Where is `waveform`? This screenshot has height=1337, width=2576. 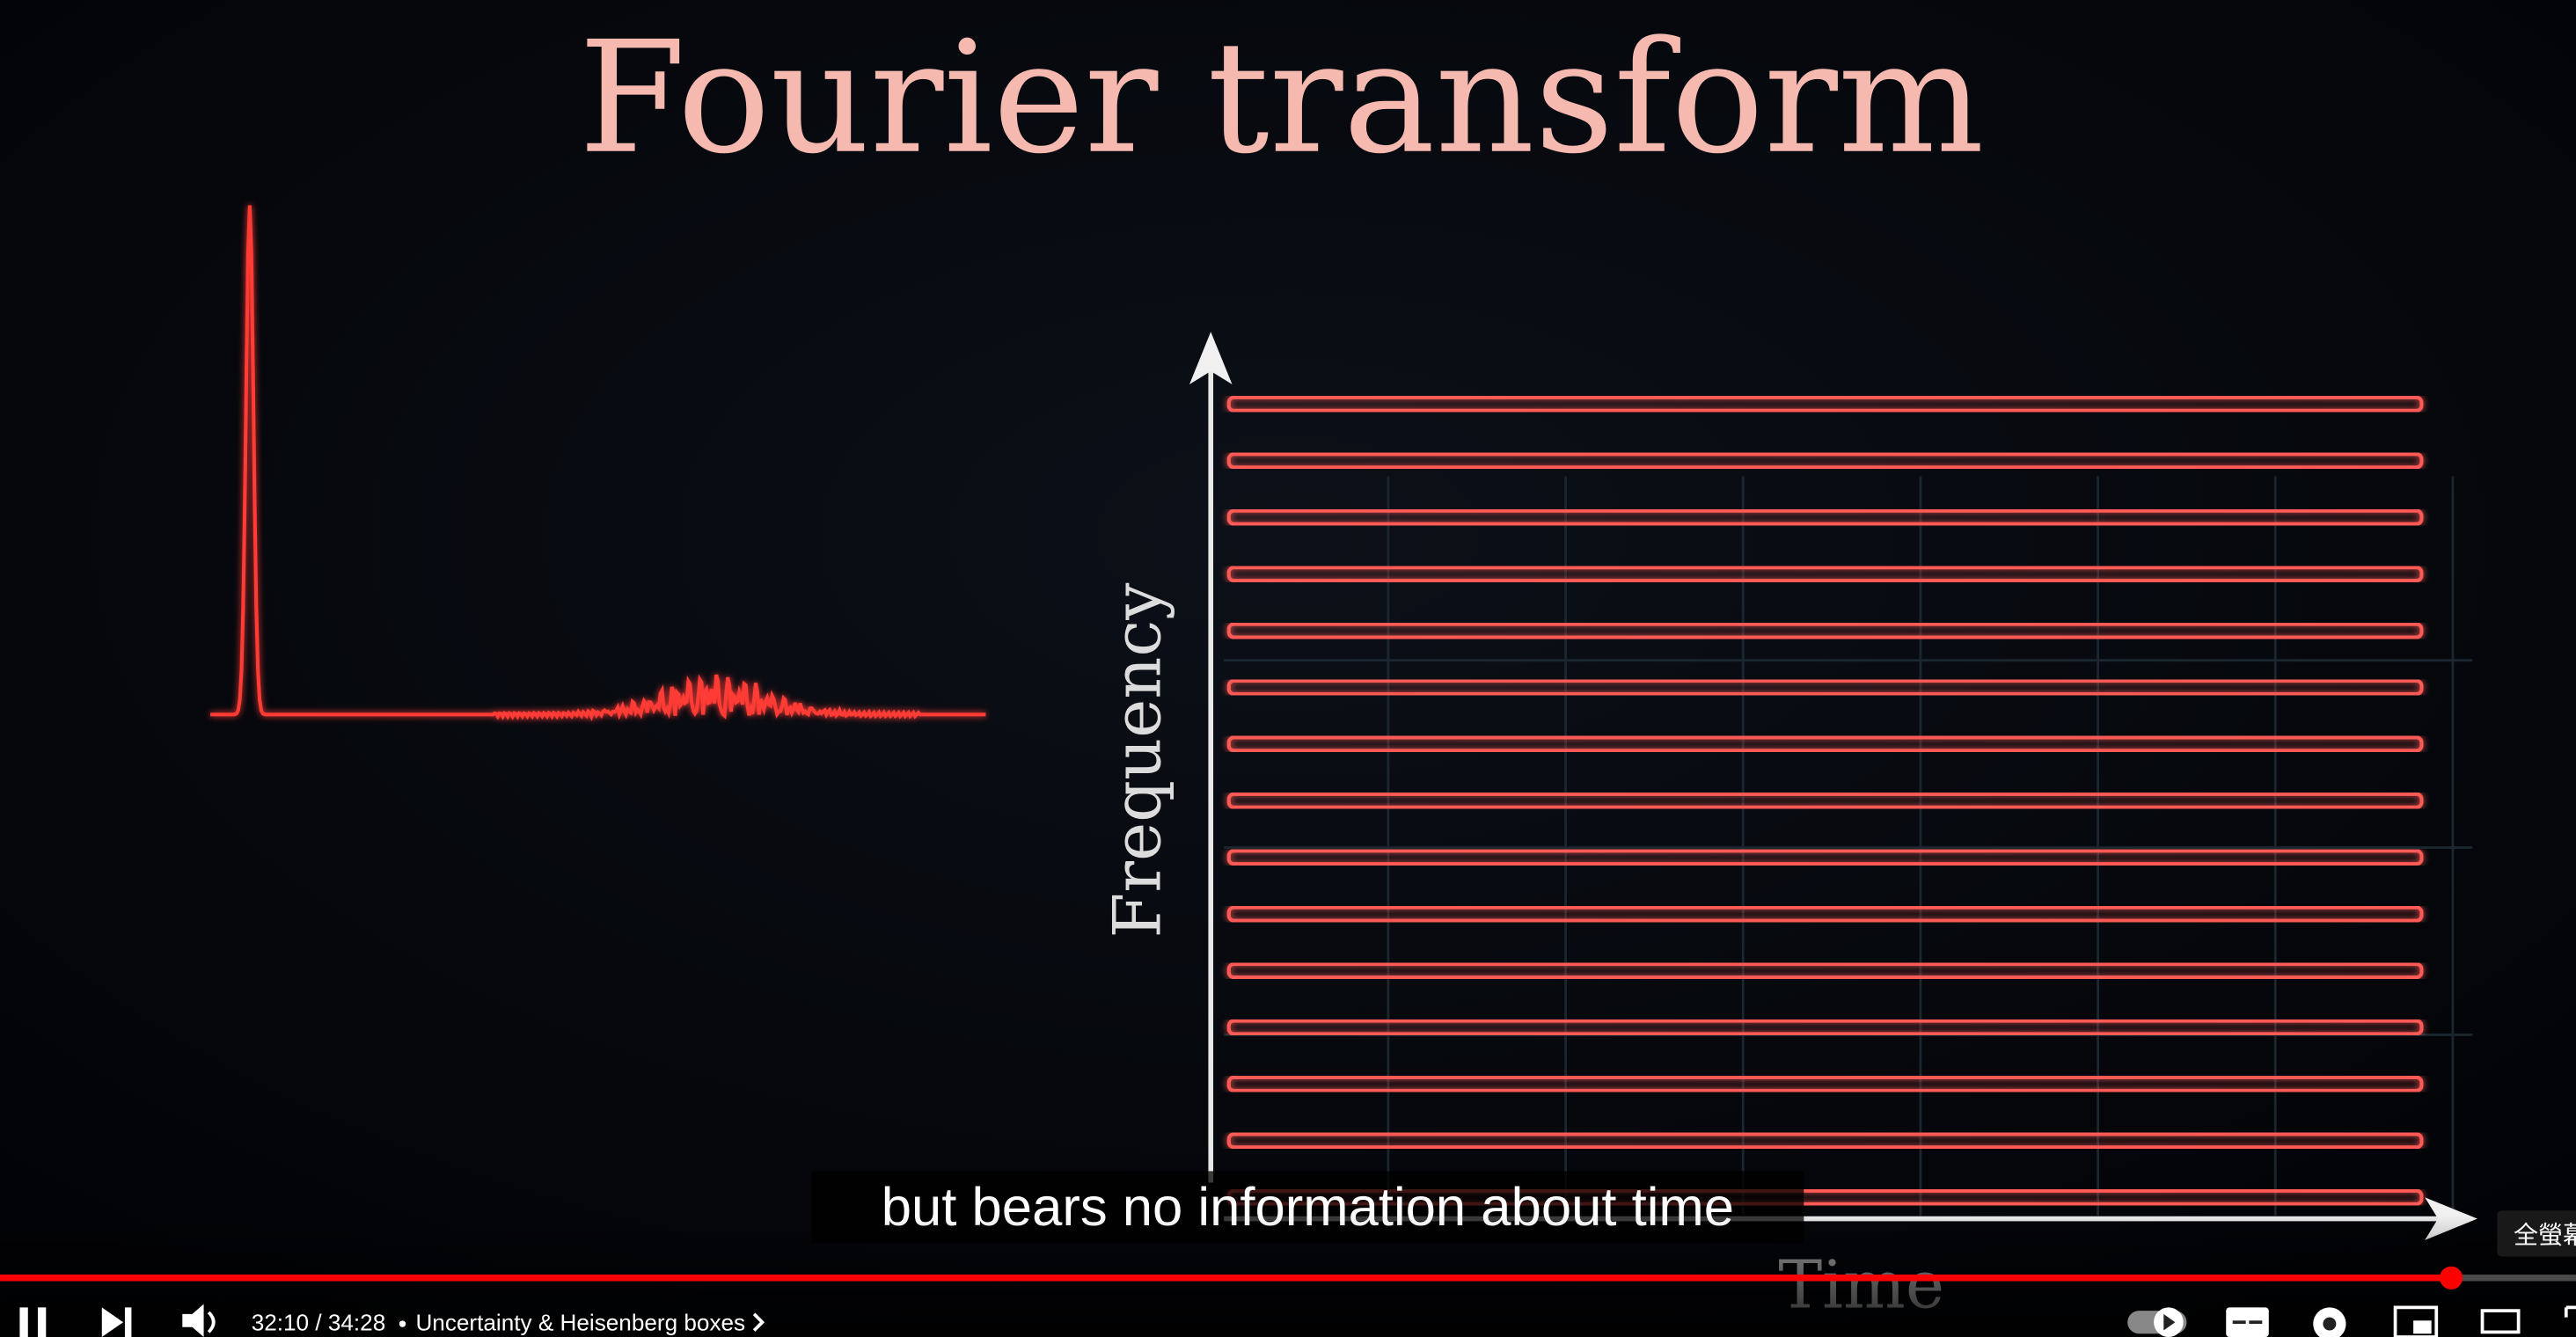
waveform is located at coordinates (598, 463).